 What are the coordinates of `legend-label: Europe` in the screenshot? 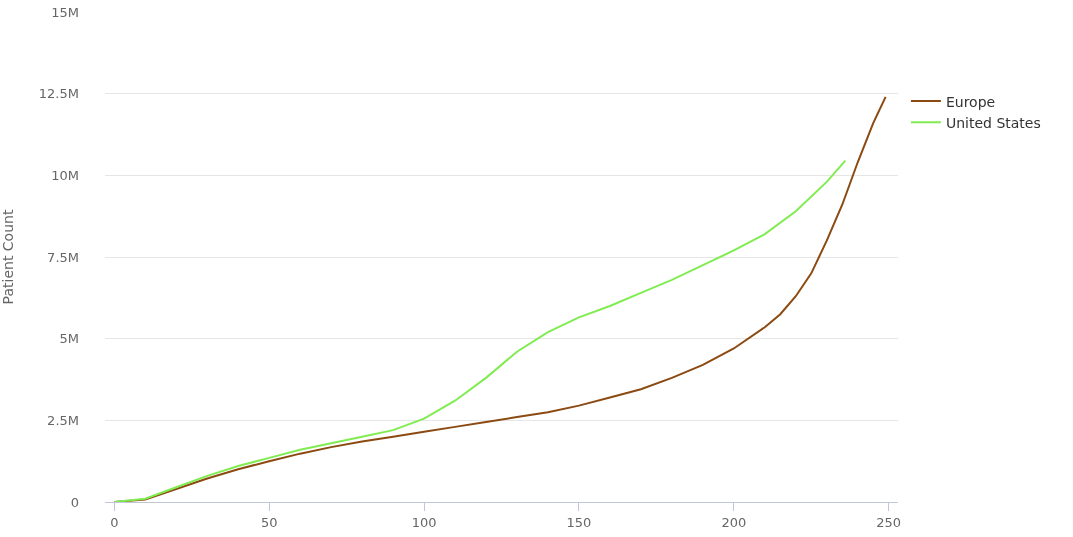 It's located at (970, 101).